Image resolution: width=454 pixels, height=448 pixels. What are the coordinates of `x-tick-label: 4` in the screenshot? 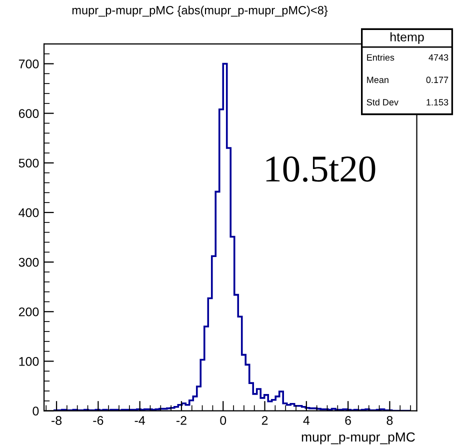 It's located at (306, 420).